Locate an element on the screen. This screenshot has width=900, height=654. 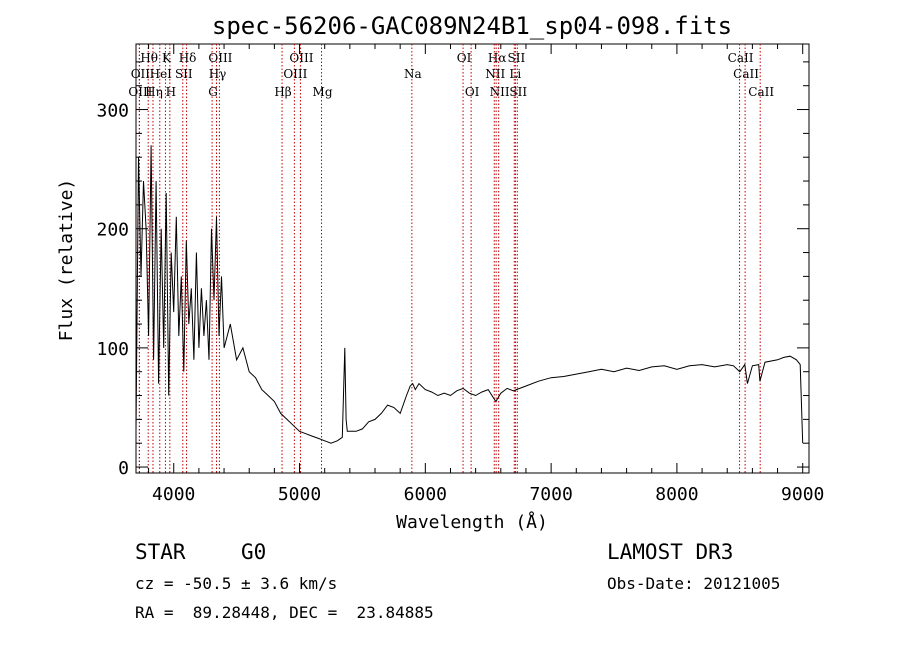
emission-line-label-5: Hη is located at coordinates (154, 92).